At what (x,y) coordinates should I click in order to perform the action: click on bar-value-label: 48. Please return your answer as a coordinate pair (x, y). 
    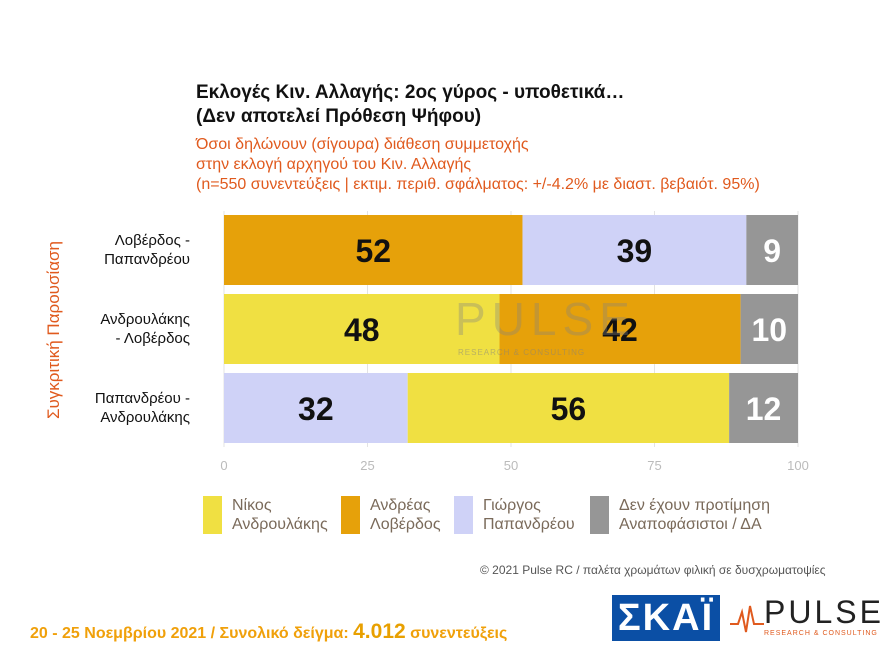
    Looking at the image, I should click on (362, 330).